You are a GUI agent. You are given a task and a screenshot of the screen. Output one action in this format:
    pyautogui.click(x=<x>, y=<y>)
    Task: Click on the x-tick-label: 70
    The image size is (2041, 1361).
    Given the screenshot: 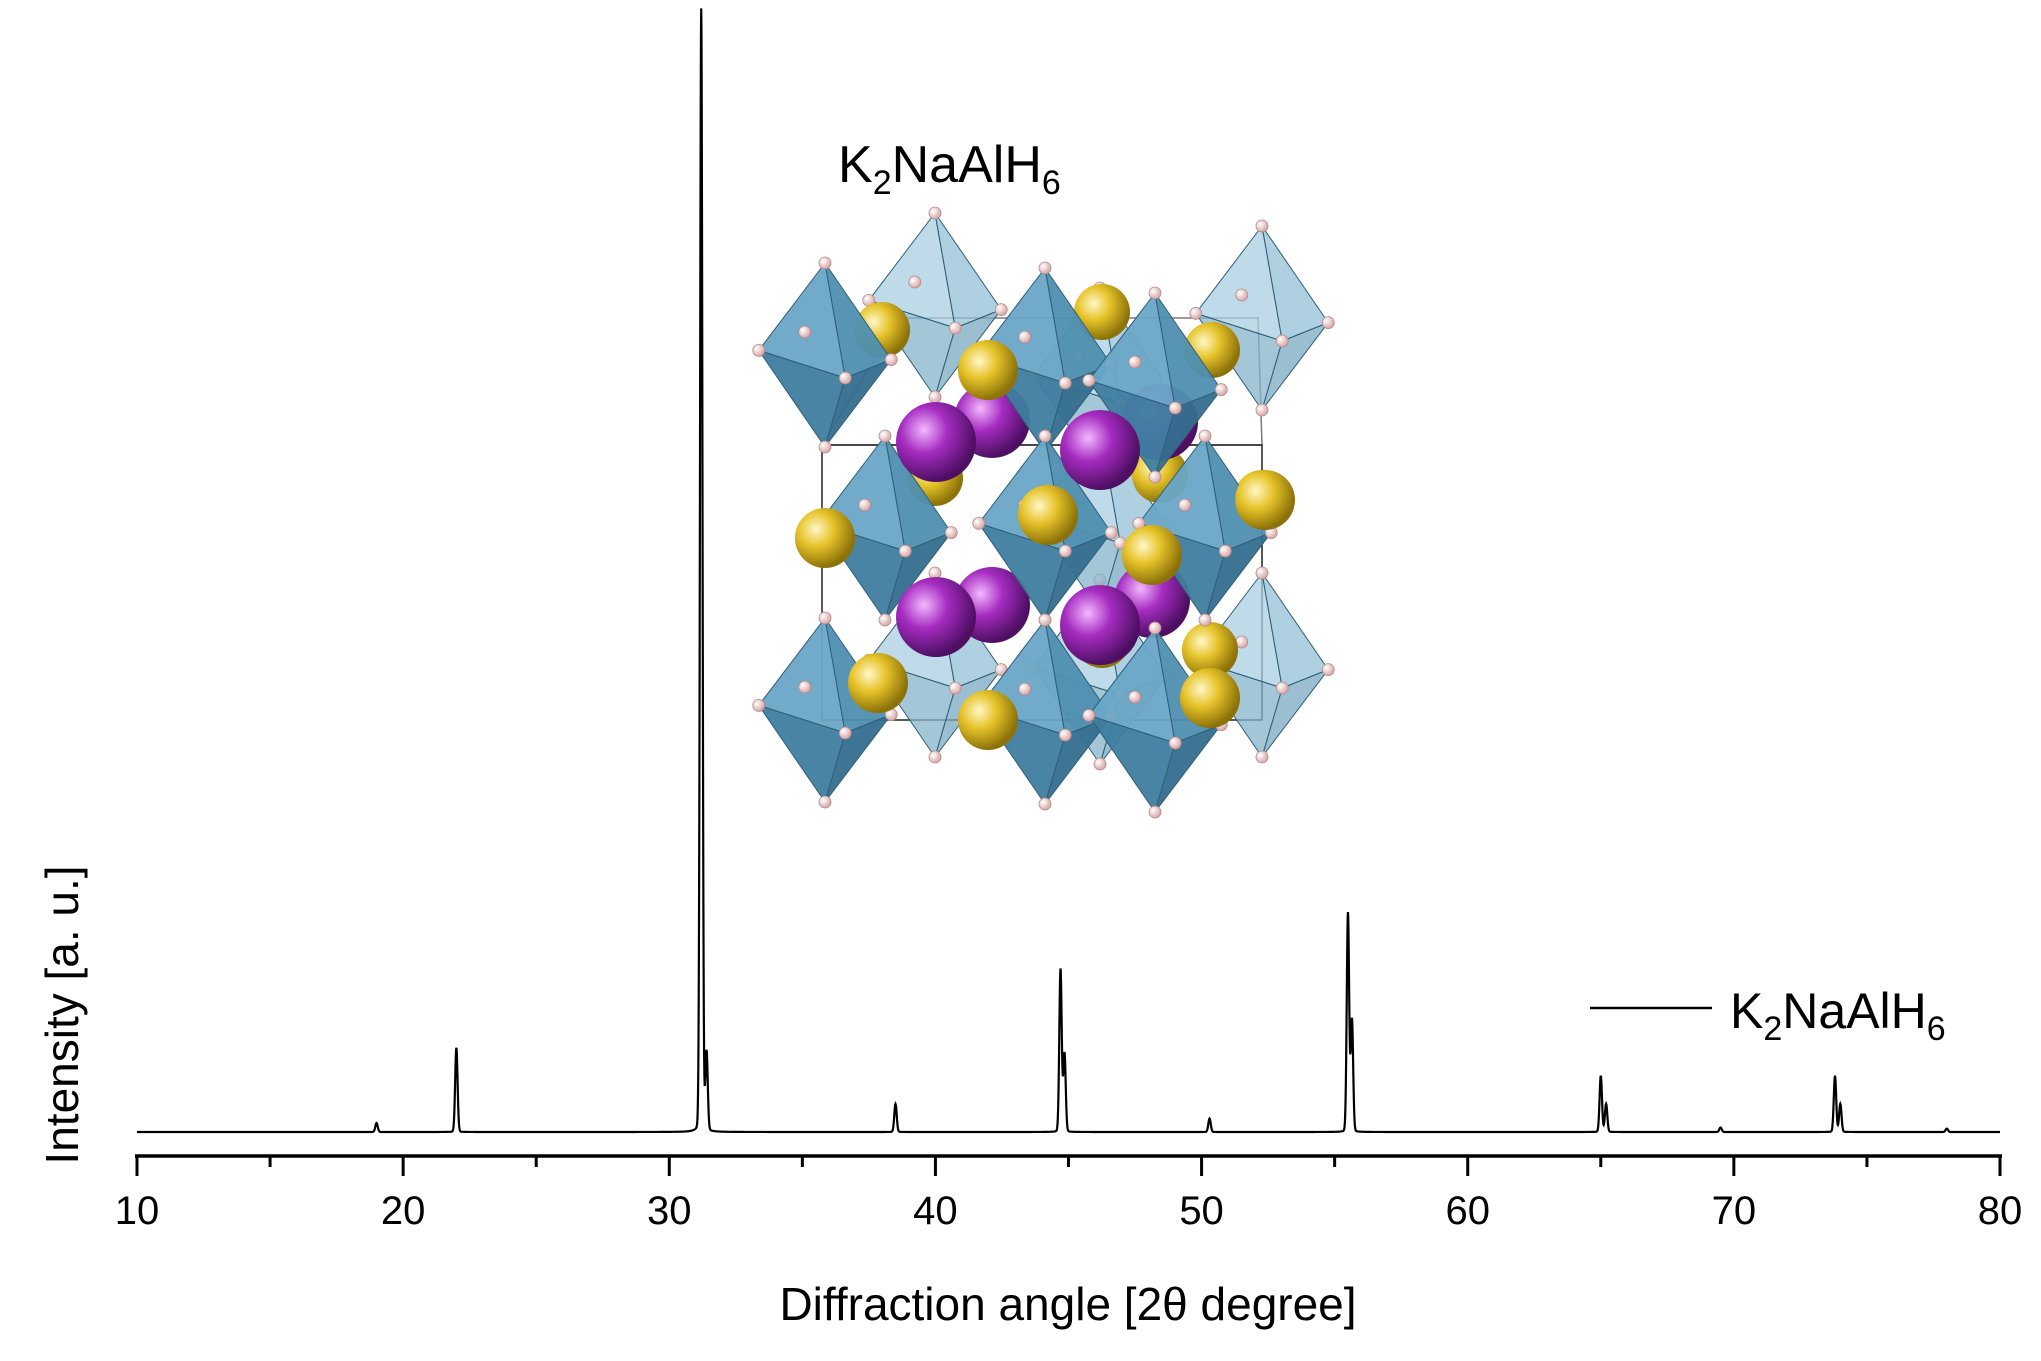 What is the action you would take?
    pyautogui.click(x=1734, y=1211)
    